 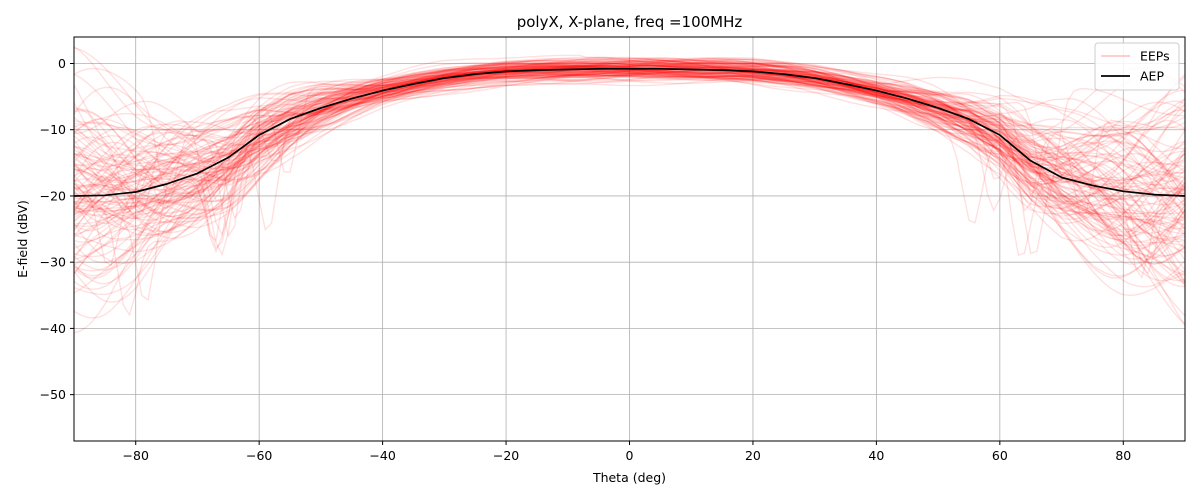 I want to click on x-tick-label: −40, so click(x=382, y=455).